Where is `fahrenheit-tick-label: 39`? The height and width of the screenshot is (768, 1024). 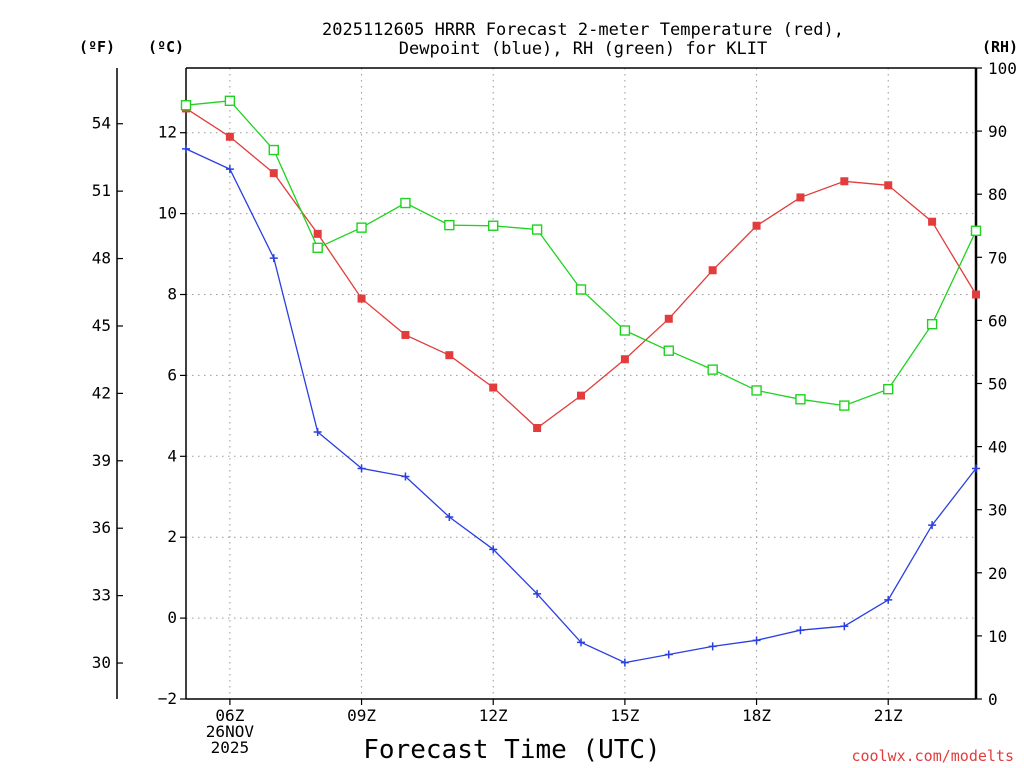
fahrenheit-tick-label: 39 is located at coordinates (101, 460).